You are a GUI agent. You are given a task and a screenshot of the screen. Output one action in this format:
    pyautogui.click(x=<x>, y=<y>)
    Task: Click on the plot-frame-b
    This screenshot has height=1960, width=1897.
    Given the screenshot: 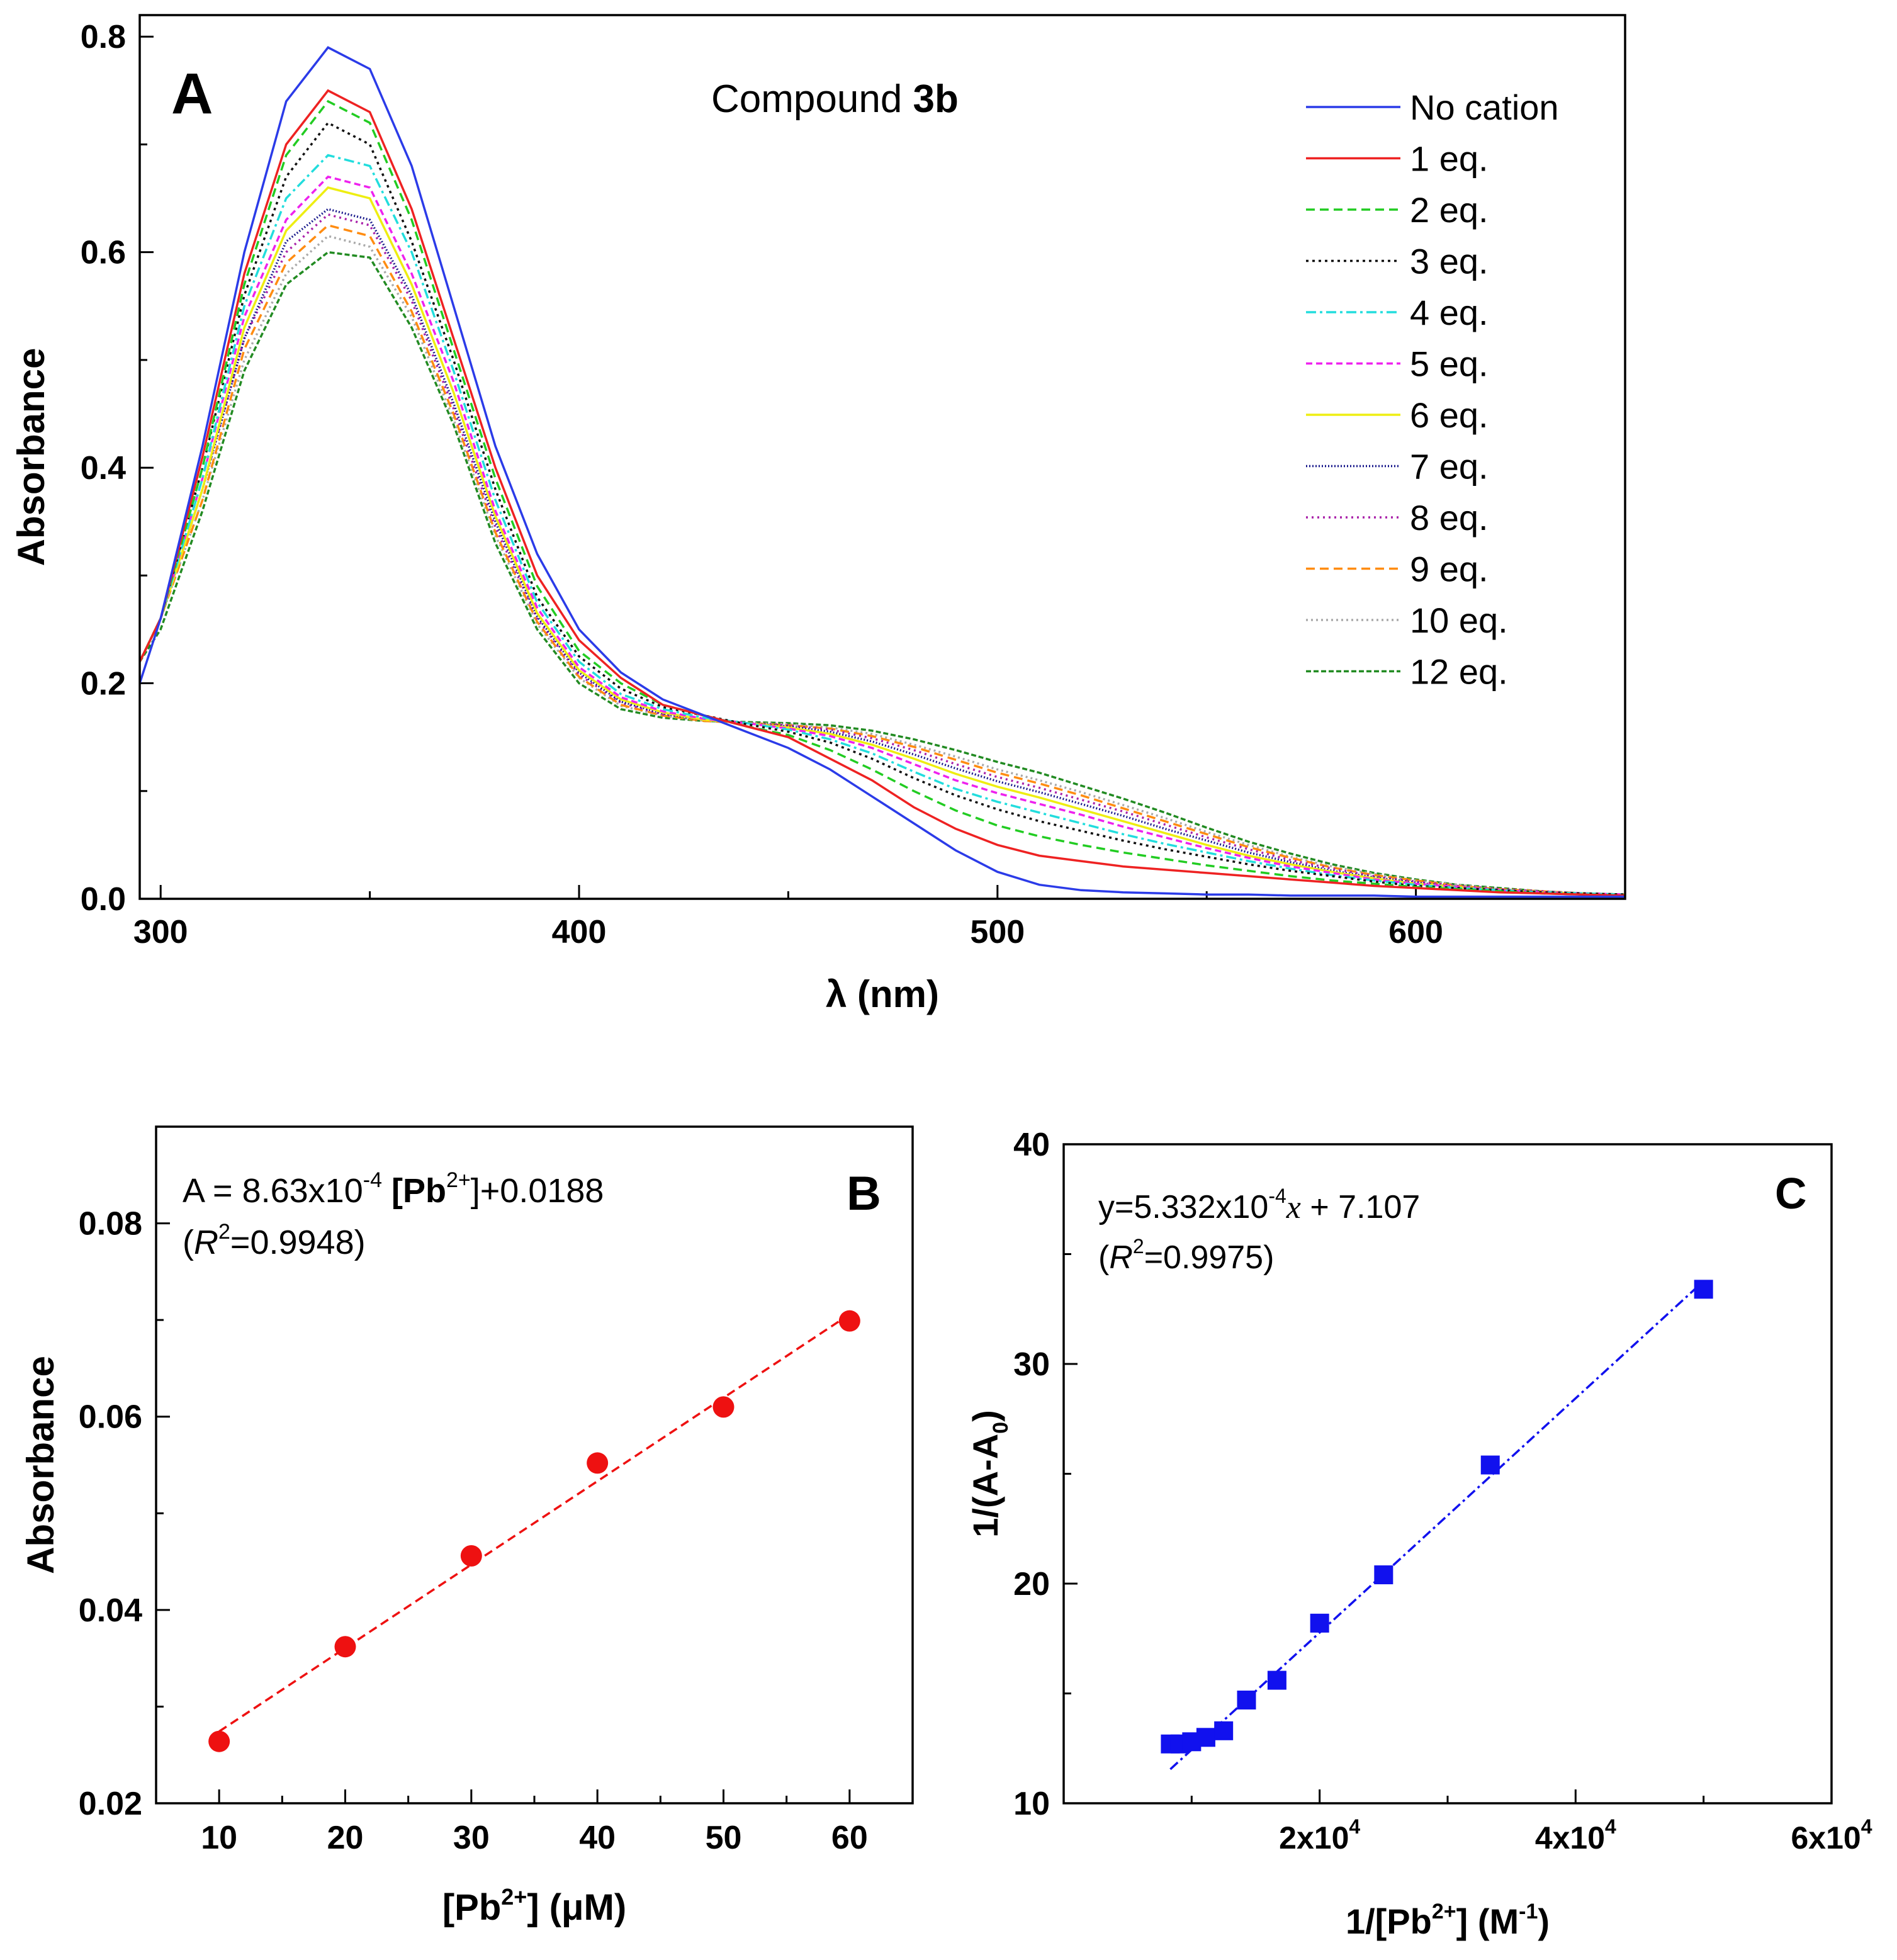 What is the action you would take?
    pyautogui.click(x=534, y=1465)
    